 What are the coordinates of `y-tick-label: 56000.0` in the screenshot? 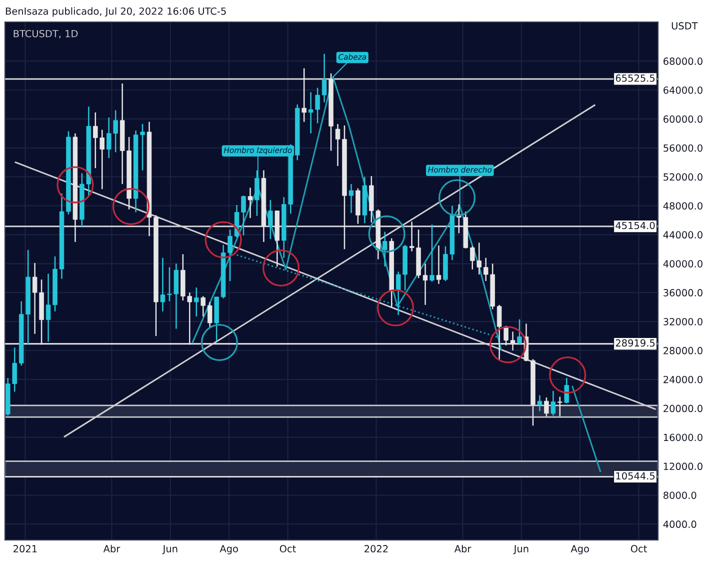 It's located at (683, 148).